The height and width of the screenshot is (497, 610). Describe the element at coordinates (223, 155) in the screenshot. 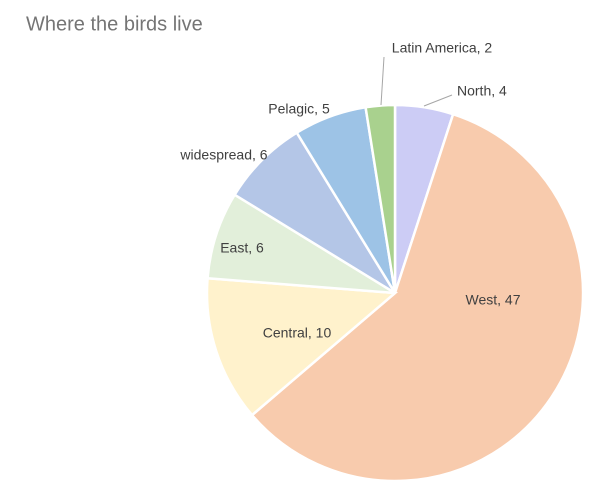

I see `data-label: widespread, 6` at that location.